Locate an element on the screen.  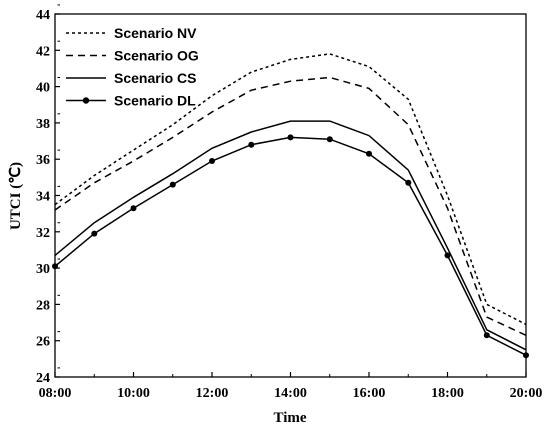
legend-label-scenario-cs: Scenario CS is located at coordinates (155, 78).